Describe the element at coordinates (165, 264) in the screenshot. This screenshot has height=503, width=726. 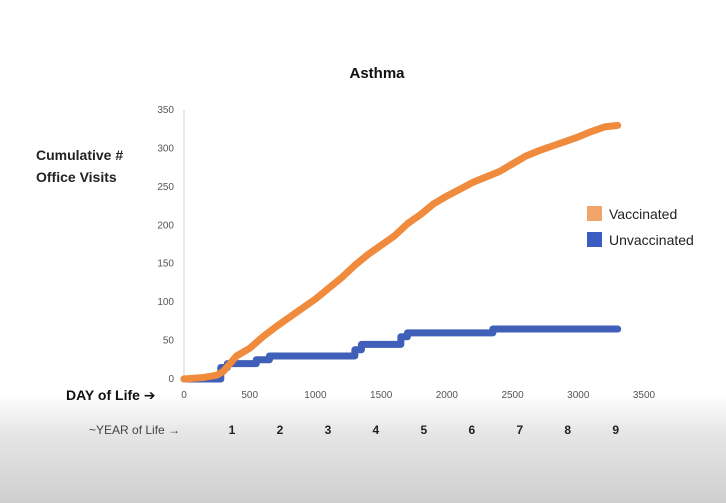
I see `y-tick-label: 150` at that location.